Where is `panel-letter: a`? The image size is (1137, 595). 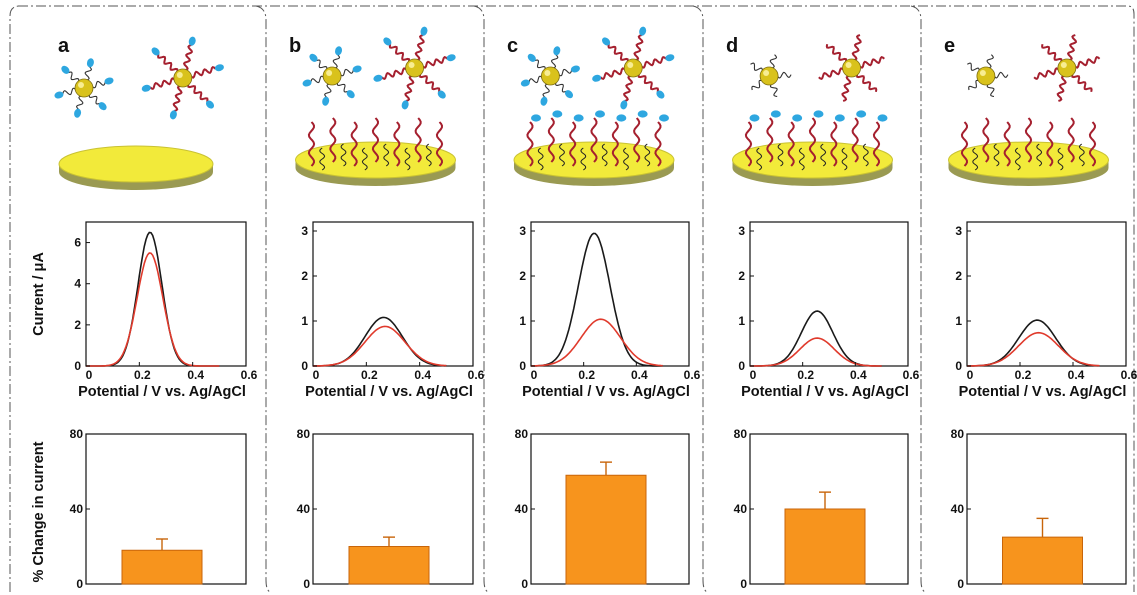
panel-letter: a is located at coordinates (64, 46).